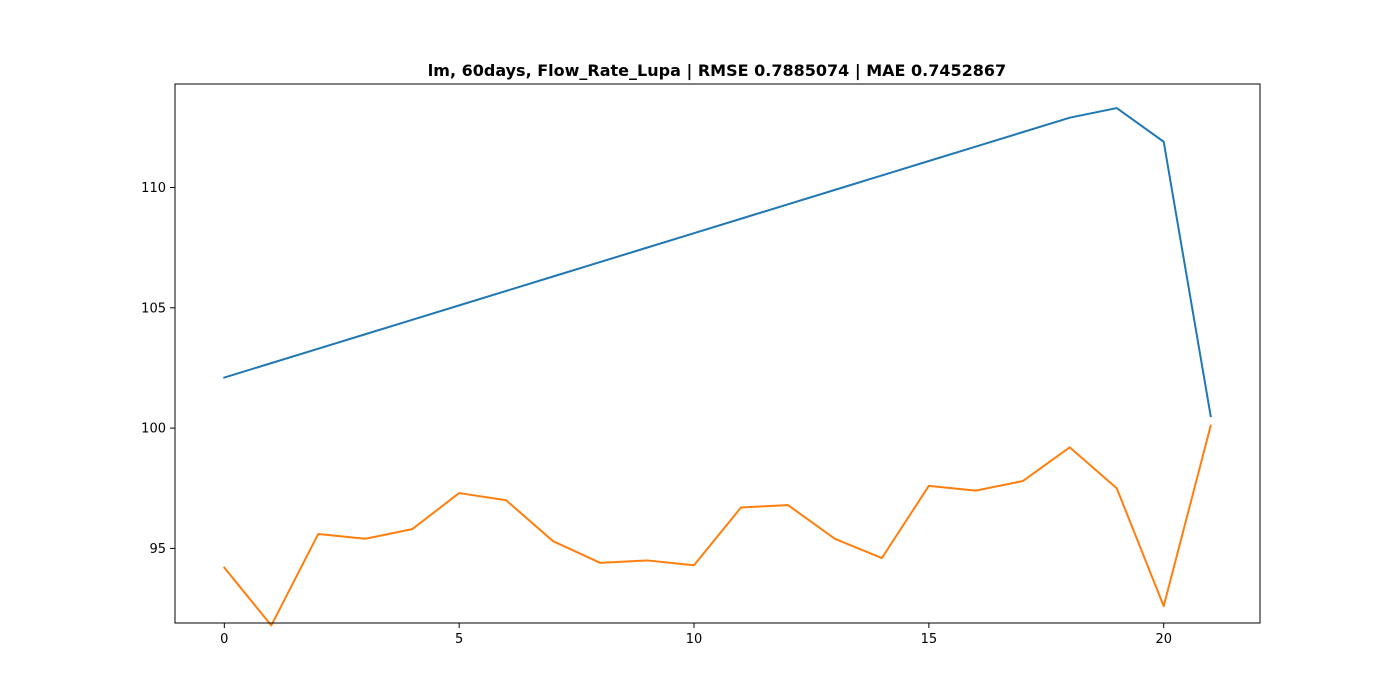  I want to click on y-tick-label: 100, so click(153, 429).